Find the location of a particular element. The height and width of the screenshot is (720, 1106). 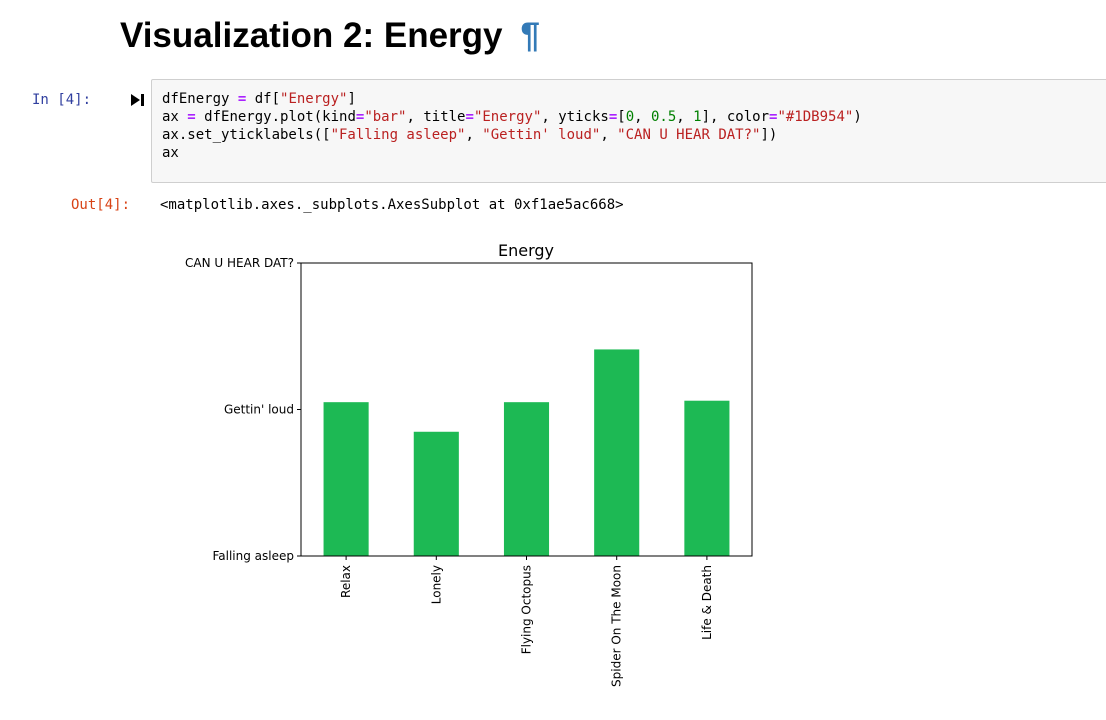

code-line-1: dfEnergy = df["Energy"] is located at coordinates (259, 99).